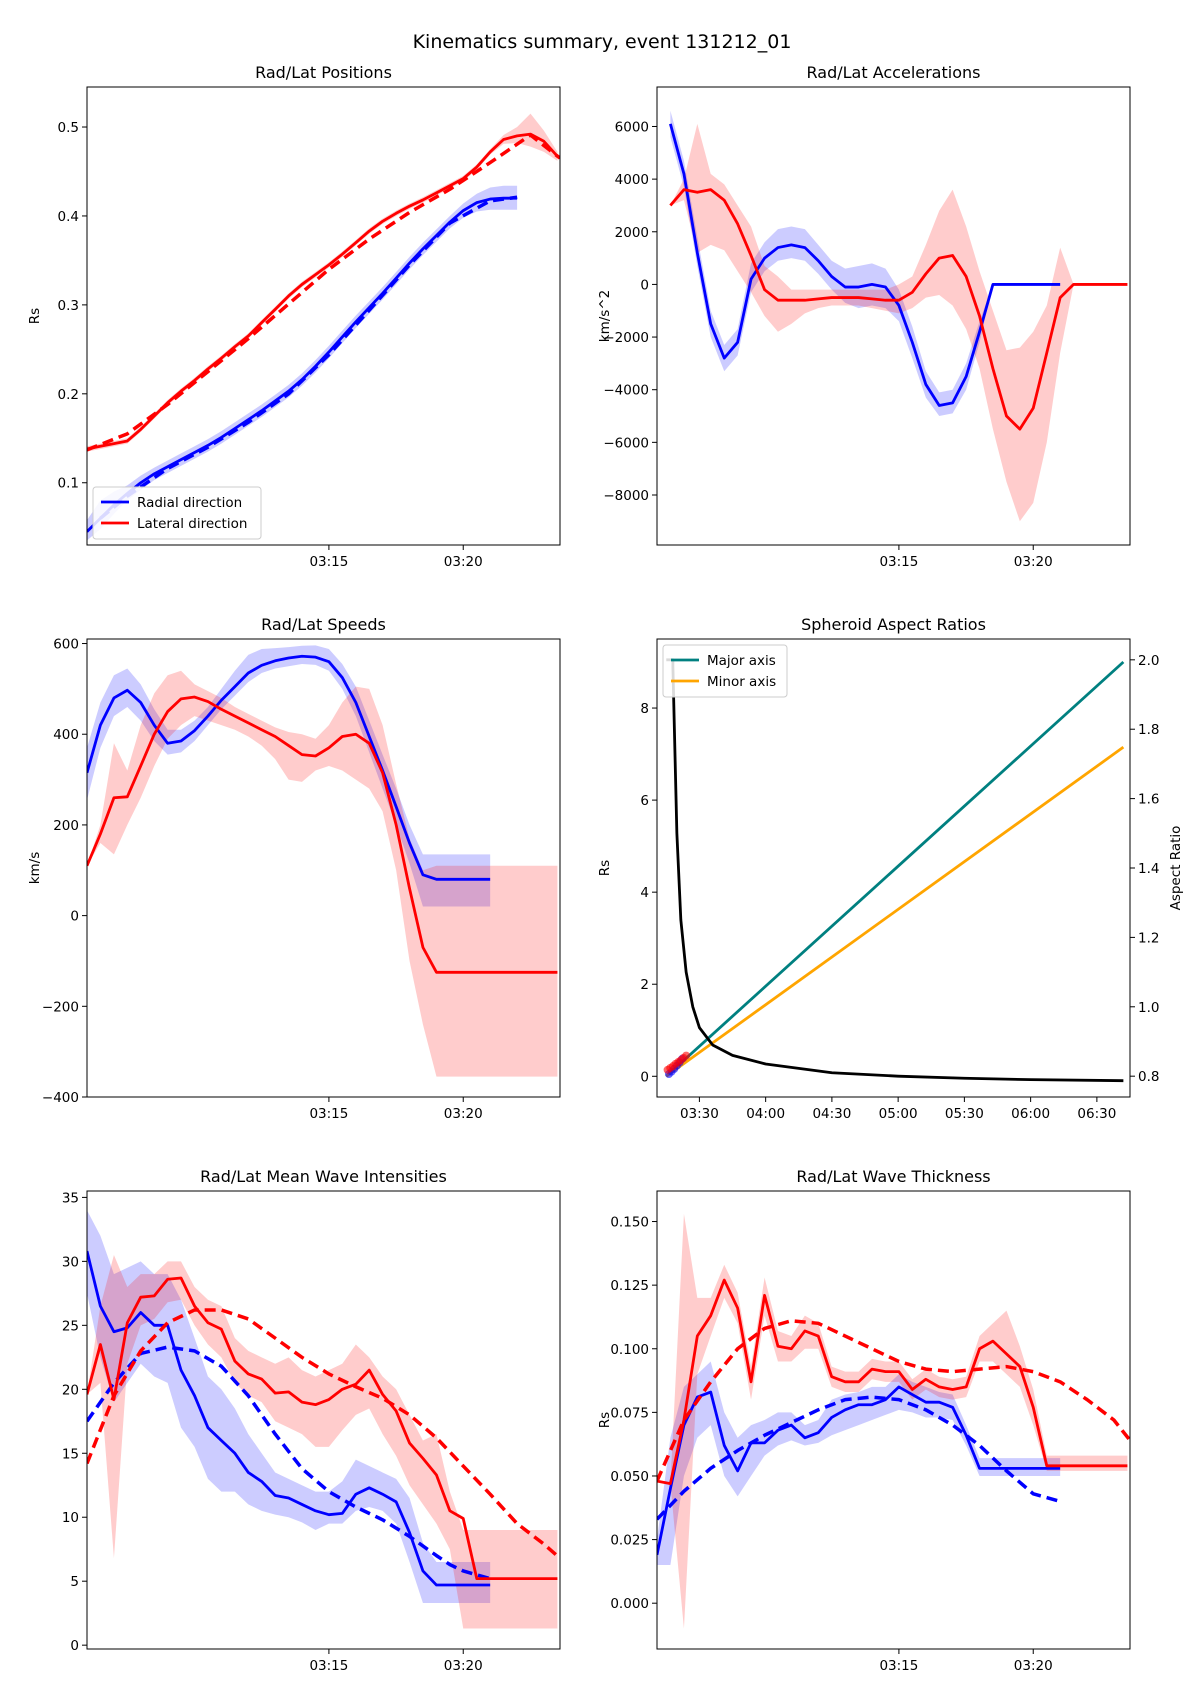 This screenshot has width=1200, height=1700. I want to click on y-tick-label: 0.125, so click(629, 1286).